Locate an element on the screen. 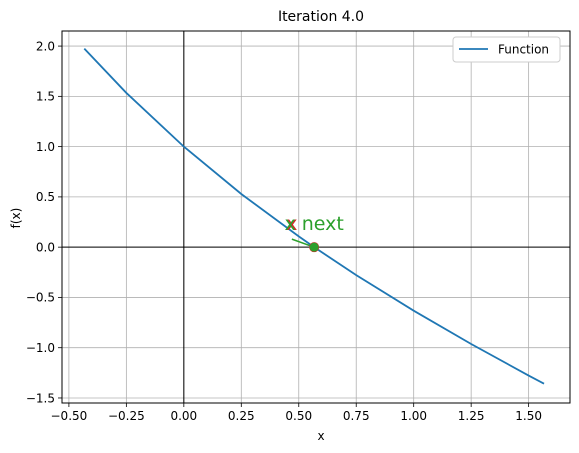  y-axis-ticks: −1.5 −1.0 −0.5 0.0 0.5 1.0 1.5 2.0 is located at coordinates (44, 222).